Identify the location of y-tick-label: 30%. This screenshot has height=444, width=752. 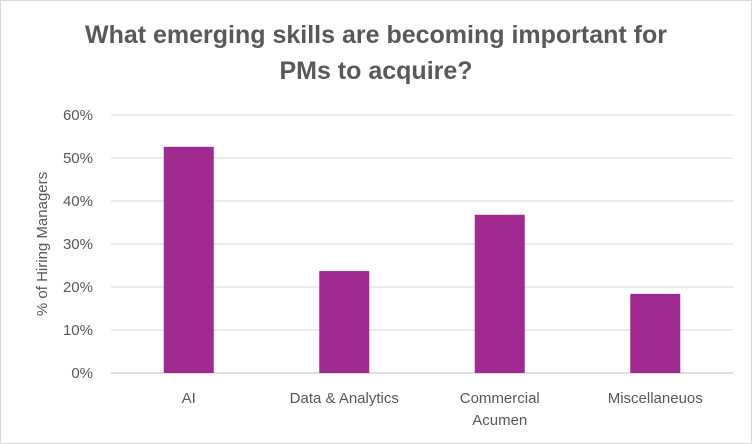
(78, 244).